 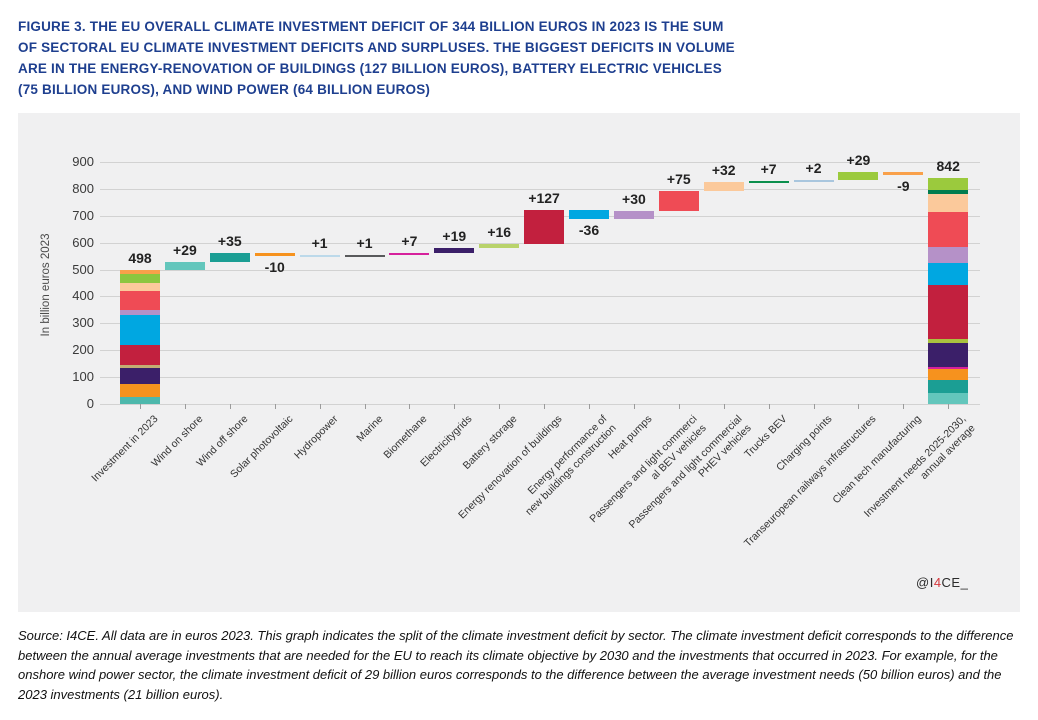 I want to click on y-tick-label: 400, so click(x=83, y=296).